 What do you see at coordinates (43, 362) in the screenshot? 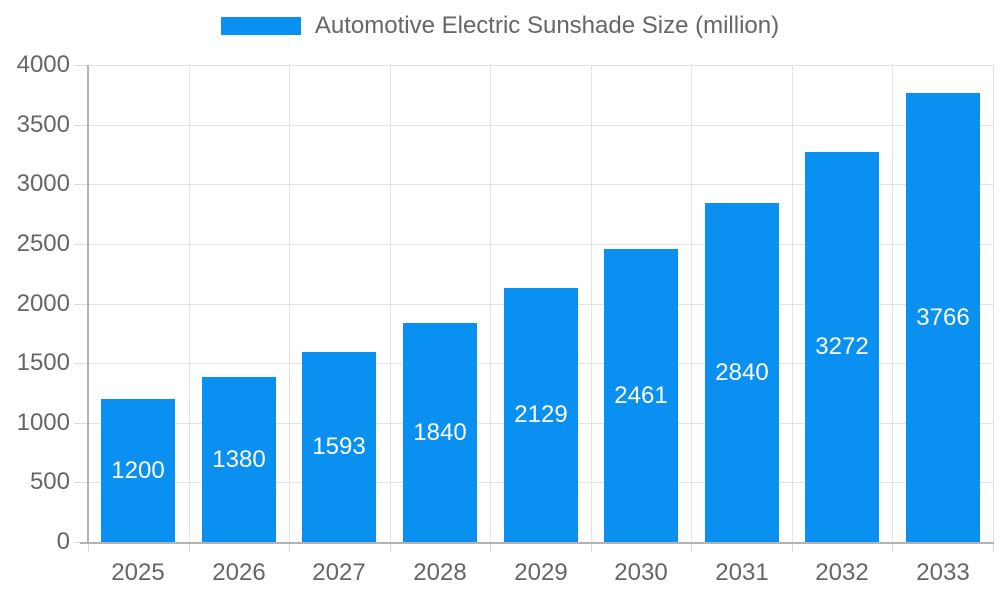
I see `y-tick-label: 1500` at bounding box center [43, 362].